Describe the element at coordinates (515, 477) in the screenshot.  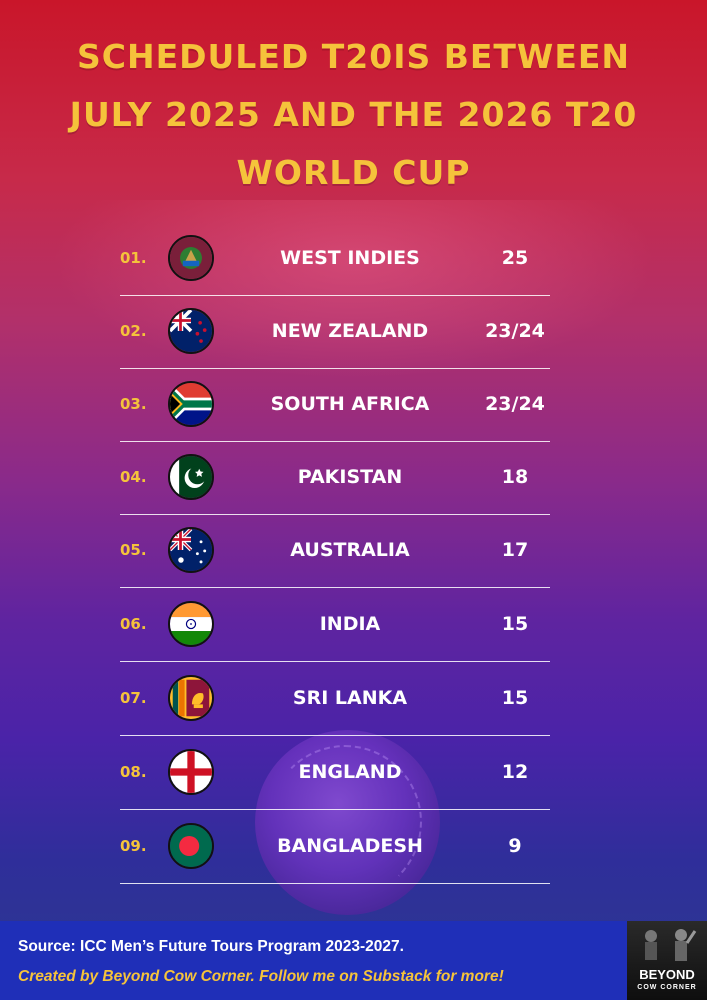
I see `match-count: 18` at that location.